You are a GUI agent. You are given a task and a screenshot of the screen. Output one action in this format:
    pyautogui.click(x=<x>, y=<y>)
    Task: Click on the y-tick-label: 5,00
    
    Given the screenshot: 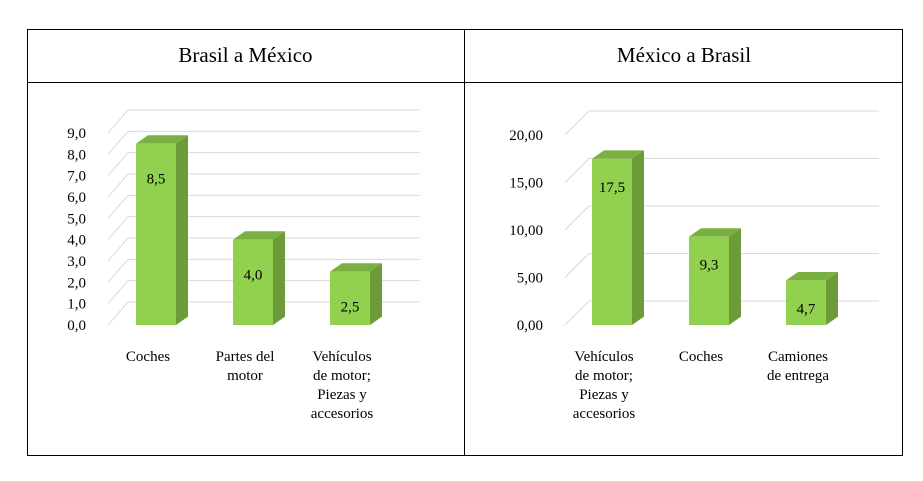 What is the action you would take?
    pyautogui.click(x=530, y=279)
    